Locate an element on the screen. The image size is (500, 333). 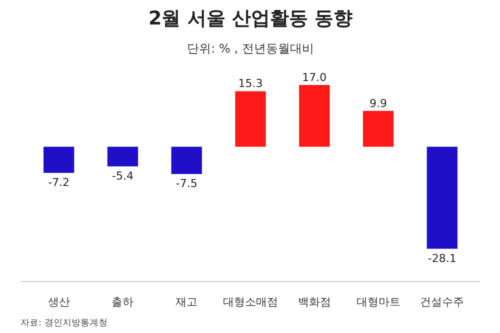
chart-subtitle: 단위: % , 전년동월대비 is located at coordinates (250, 49).